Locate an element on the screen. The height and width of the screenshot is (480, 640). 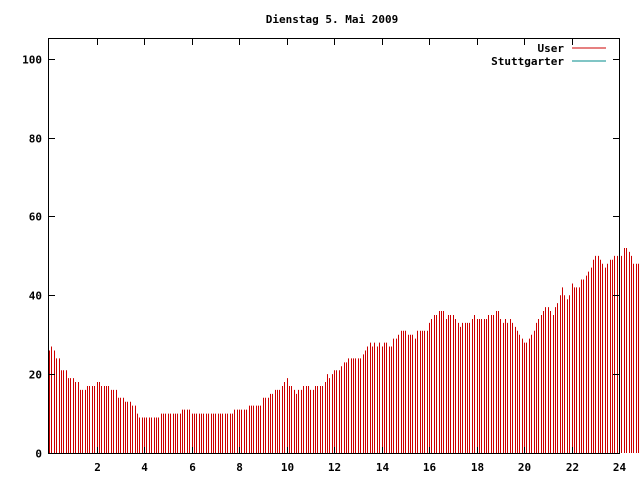
x-tick-label: 14 is located at coordinates (383, 467).